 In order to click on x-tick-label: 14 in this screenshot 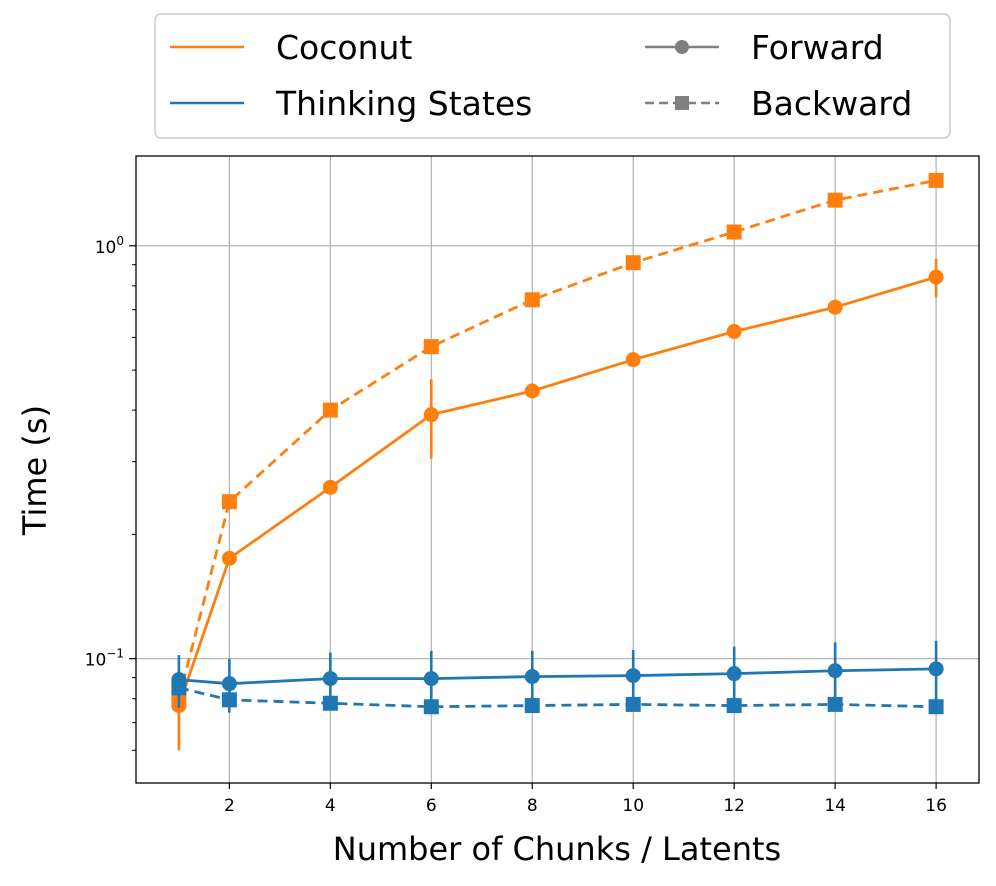, I will do `click(835, 806)`.